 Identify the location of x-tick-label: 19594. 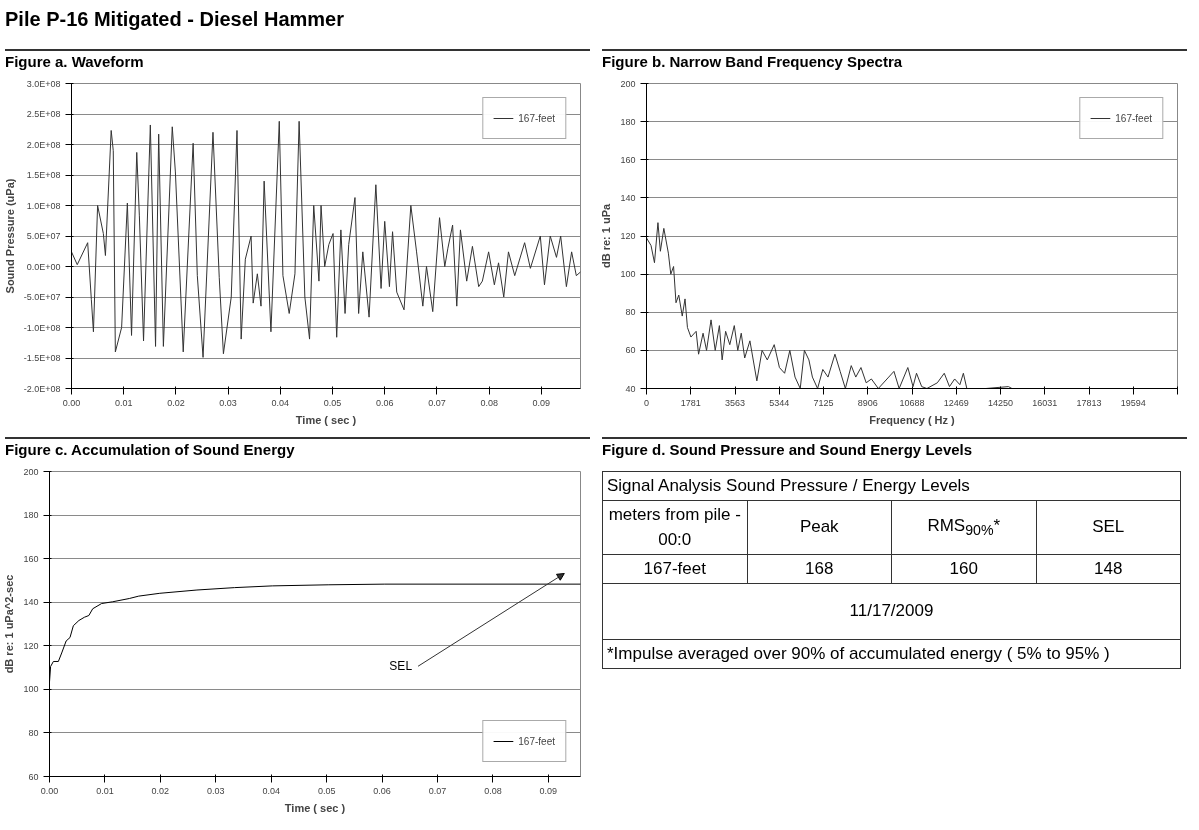
(1133, 402).